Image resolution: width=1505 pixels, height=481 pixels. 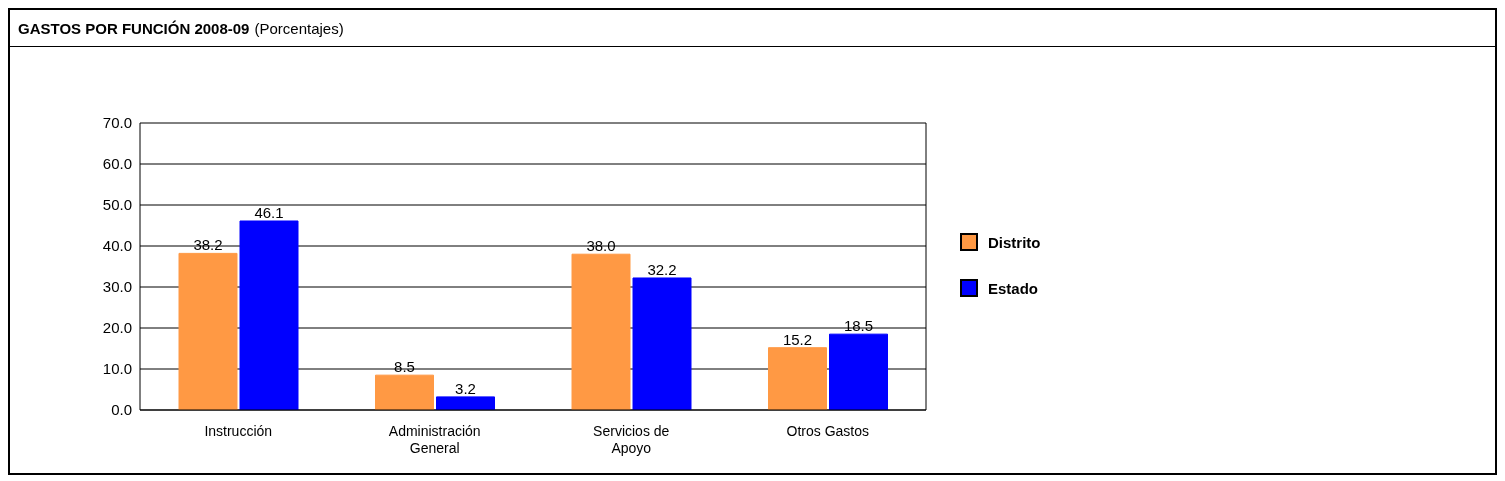 What do you see at coordinates (117, 164) in the screenshot?
I see `y-tick-label: 60.0` at bounding box center [117, 164].